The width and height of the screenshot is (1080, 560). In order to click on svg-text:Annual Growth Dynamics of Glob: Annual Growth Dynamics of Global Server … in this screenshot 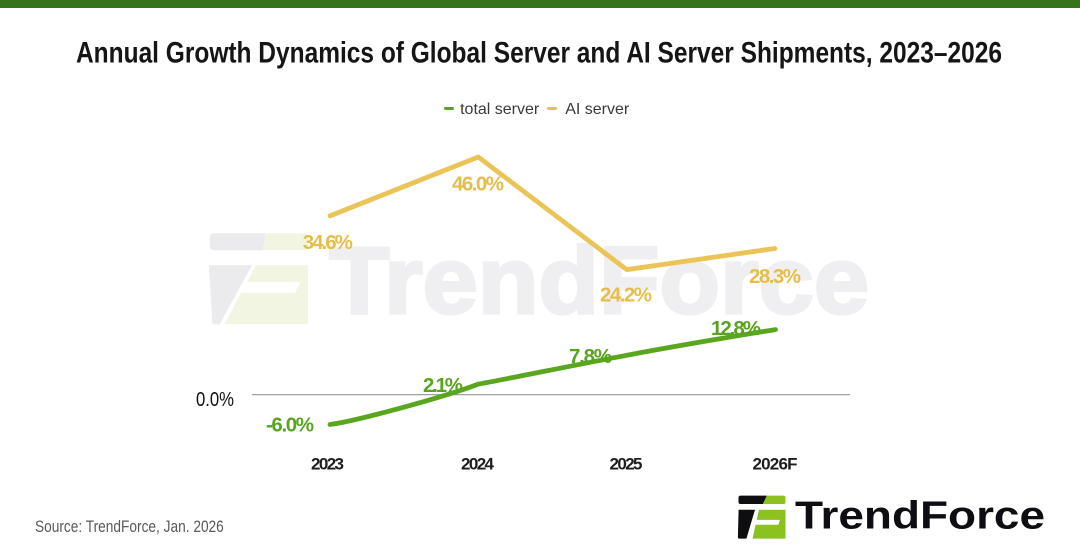, I will do `click(539, 53)`.